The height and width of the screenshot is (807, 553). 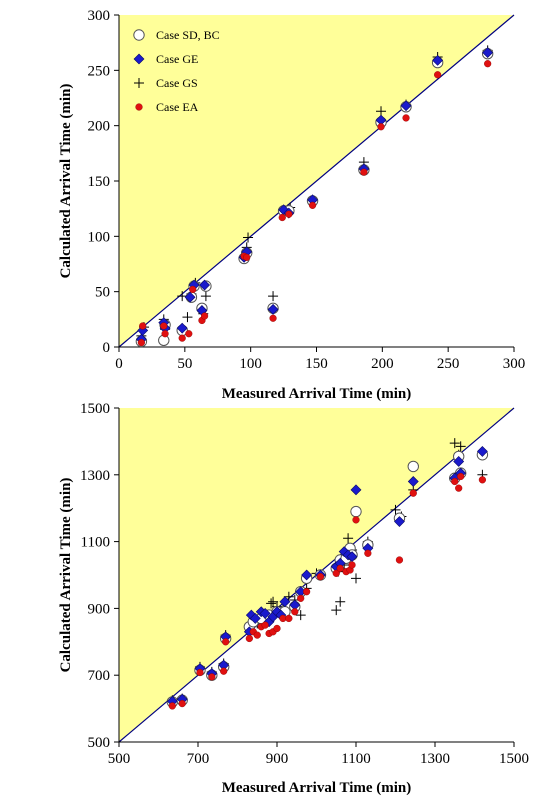 What do you see at coordinates (119, 759) in the screenshot?
I see `x-tick-label: 500` at bounding box center [119, 759].